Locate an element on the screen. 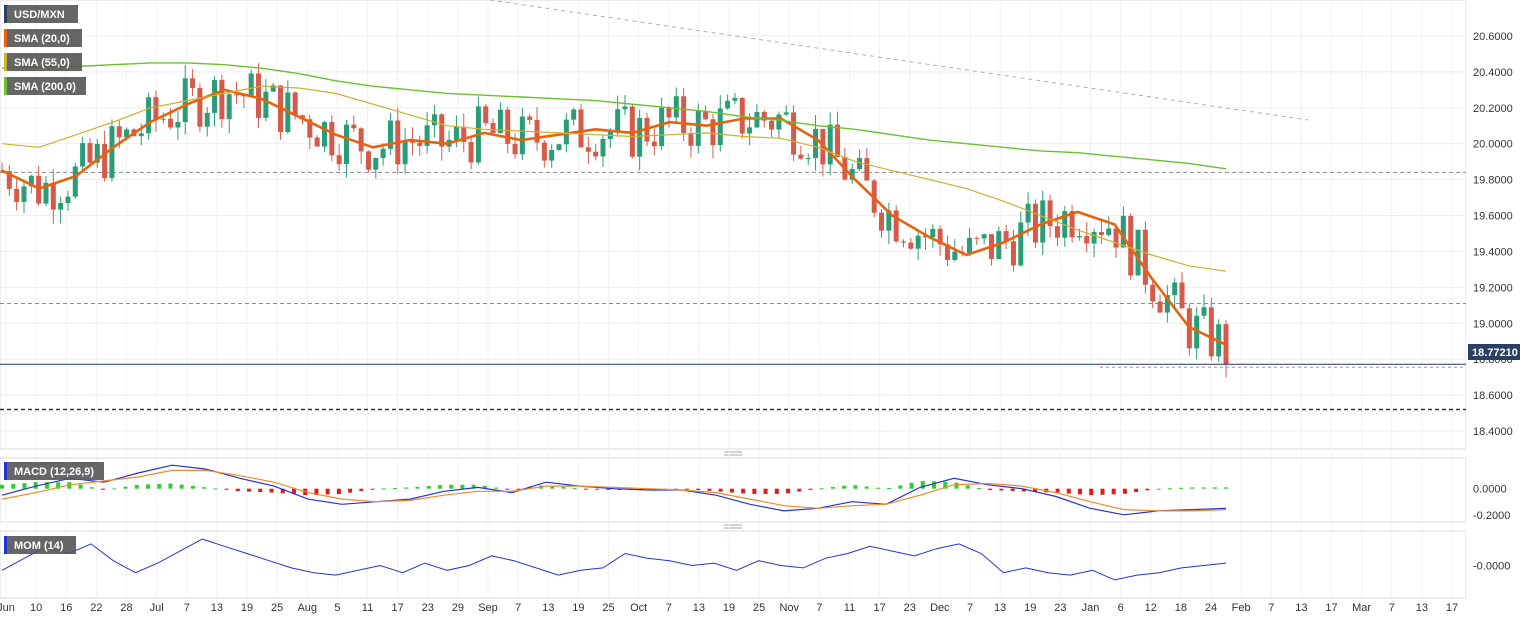 Image resolution: width=1536 pixels, height=618 pixels. macd-y-tick-label: 0.0000 is located at coordinates (1490, 490).